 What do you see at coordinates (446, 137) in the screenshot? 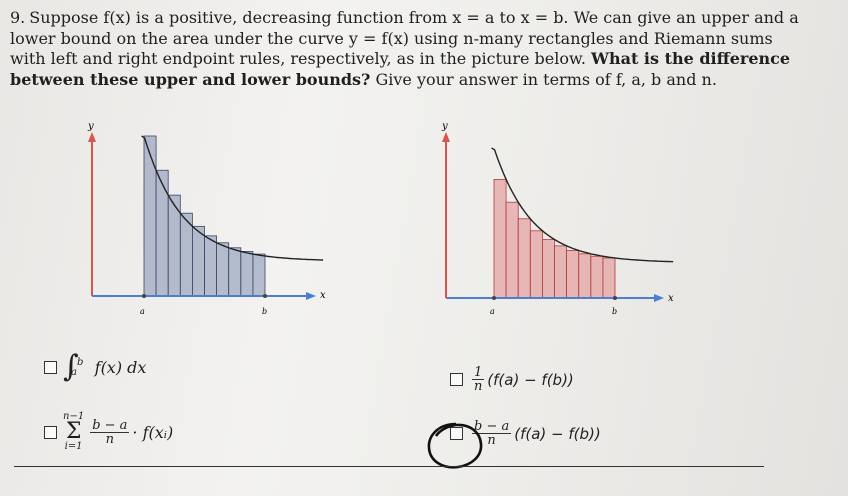
I see `right-y-arrow` at bounding box center [446, 137].